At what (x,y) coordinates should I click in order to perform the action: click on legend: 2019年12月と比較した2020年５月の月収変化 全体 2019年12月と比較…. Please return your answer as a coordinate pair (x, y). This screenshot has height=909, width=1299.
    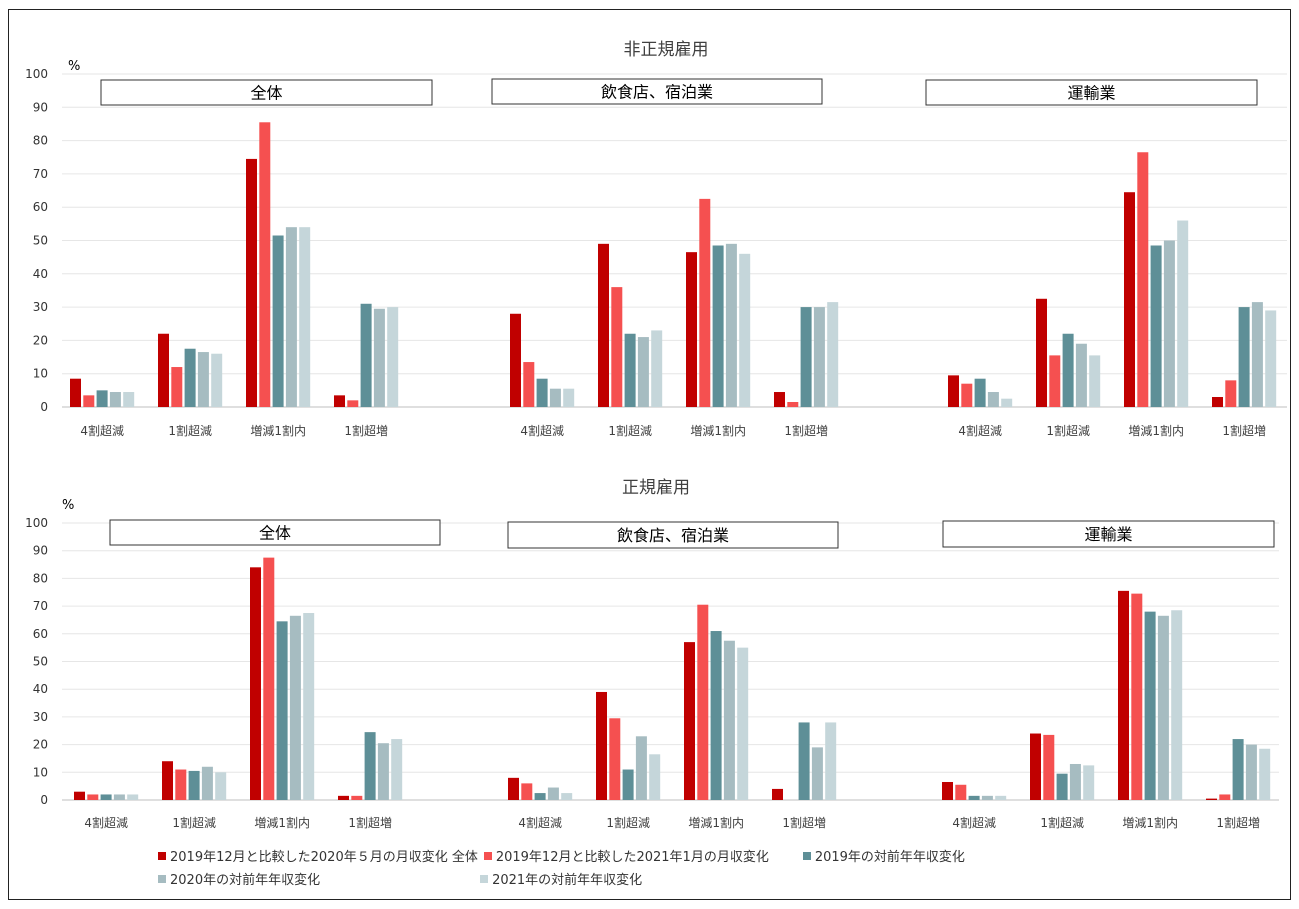
    Looking at the image, I should click on (608, 867).